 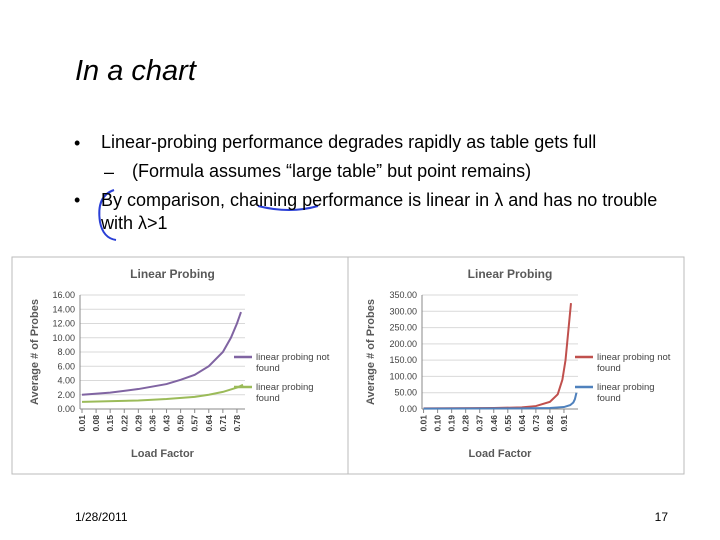 What do you see at coordinates (403, 344) in the screenshot?
I see `y-tick-label: 200.00` at bounding box center [403, 344].